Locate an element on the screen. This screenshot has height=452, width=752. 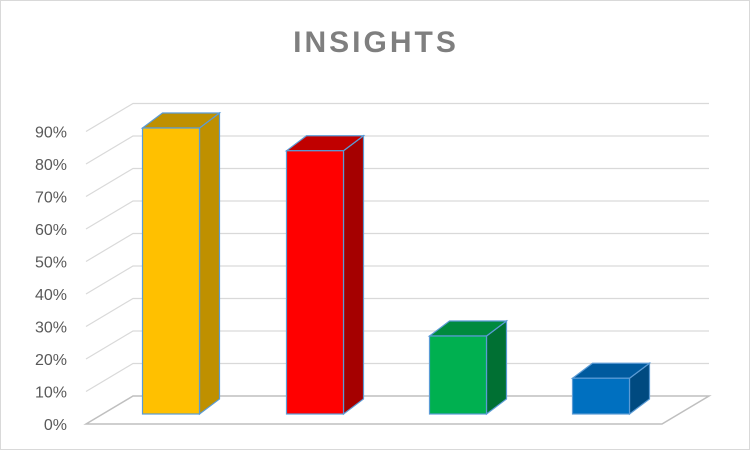
y-tick-label: 10% is located at coordinates (51, 393).